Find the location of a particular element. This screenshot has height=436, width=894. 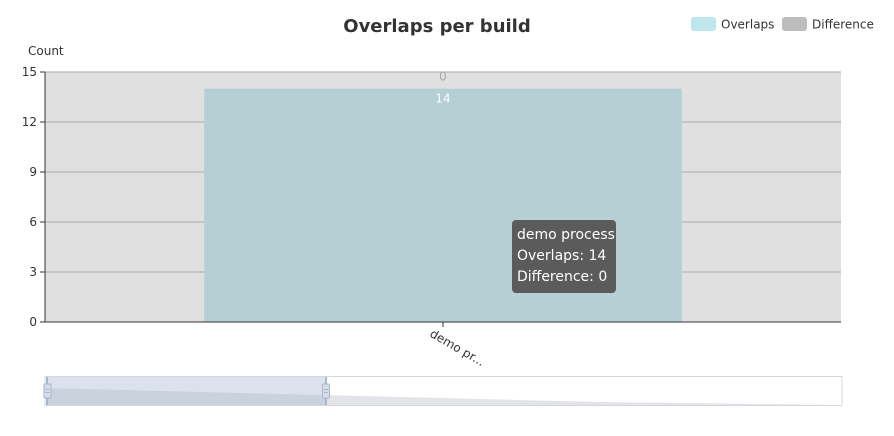

chart-tooltip: demo process Overlaps: 14 Difference: 0 is located at coordinates (564, 256).